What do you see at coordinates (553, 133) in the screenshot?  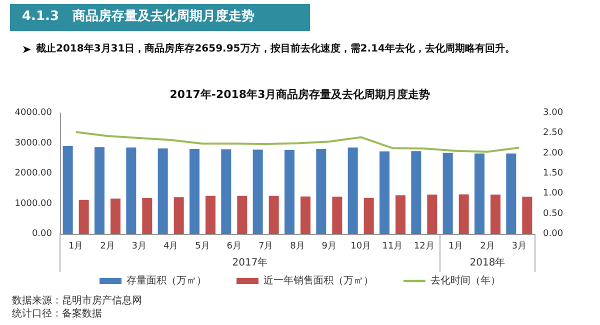 I see `y2-tick-label: 2.50` at bounding box center [553, 133].